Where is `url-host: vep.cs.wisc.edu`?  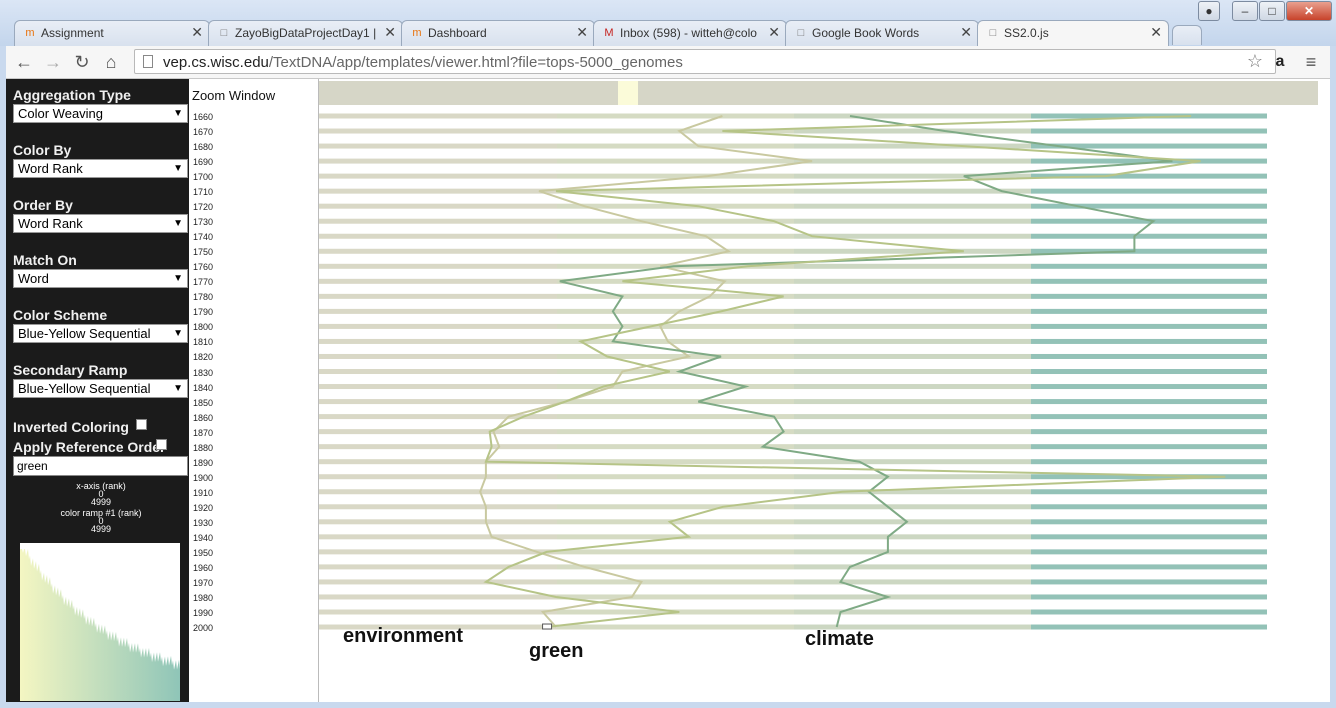
url-host: vep.cs.wisc.edu is located at coordinates (216, 62).